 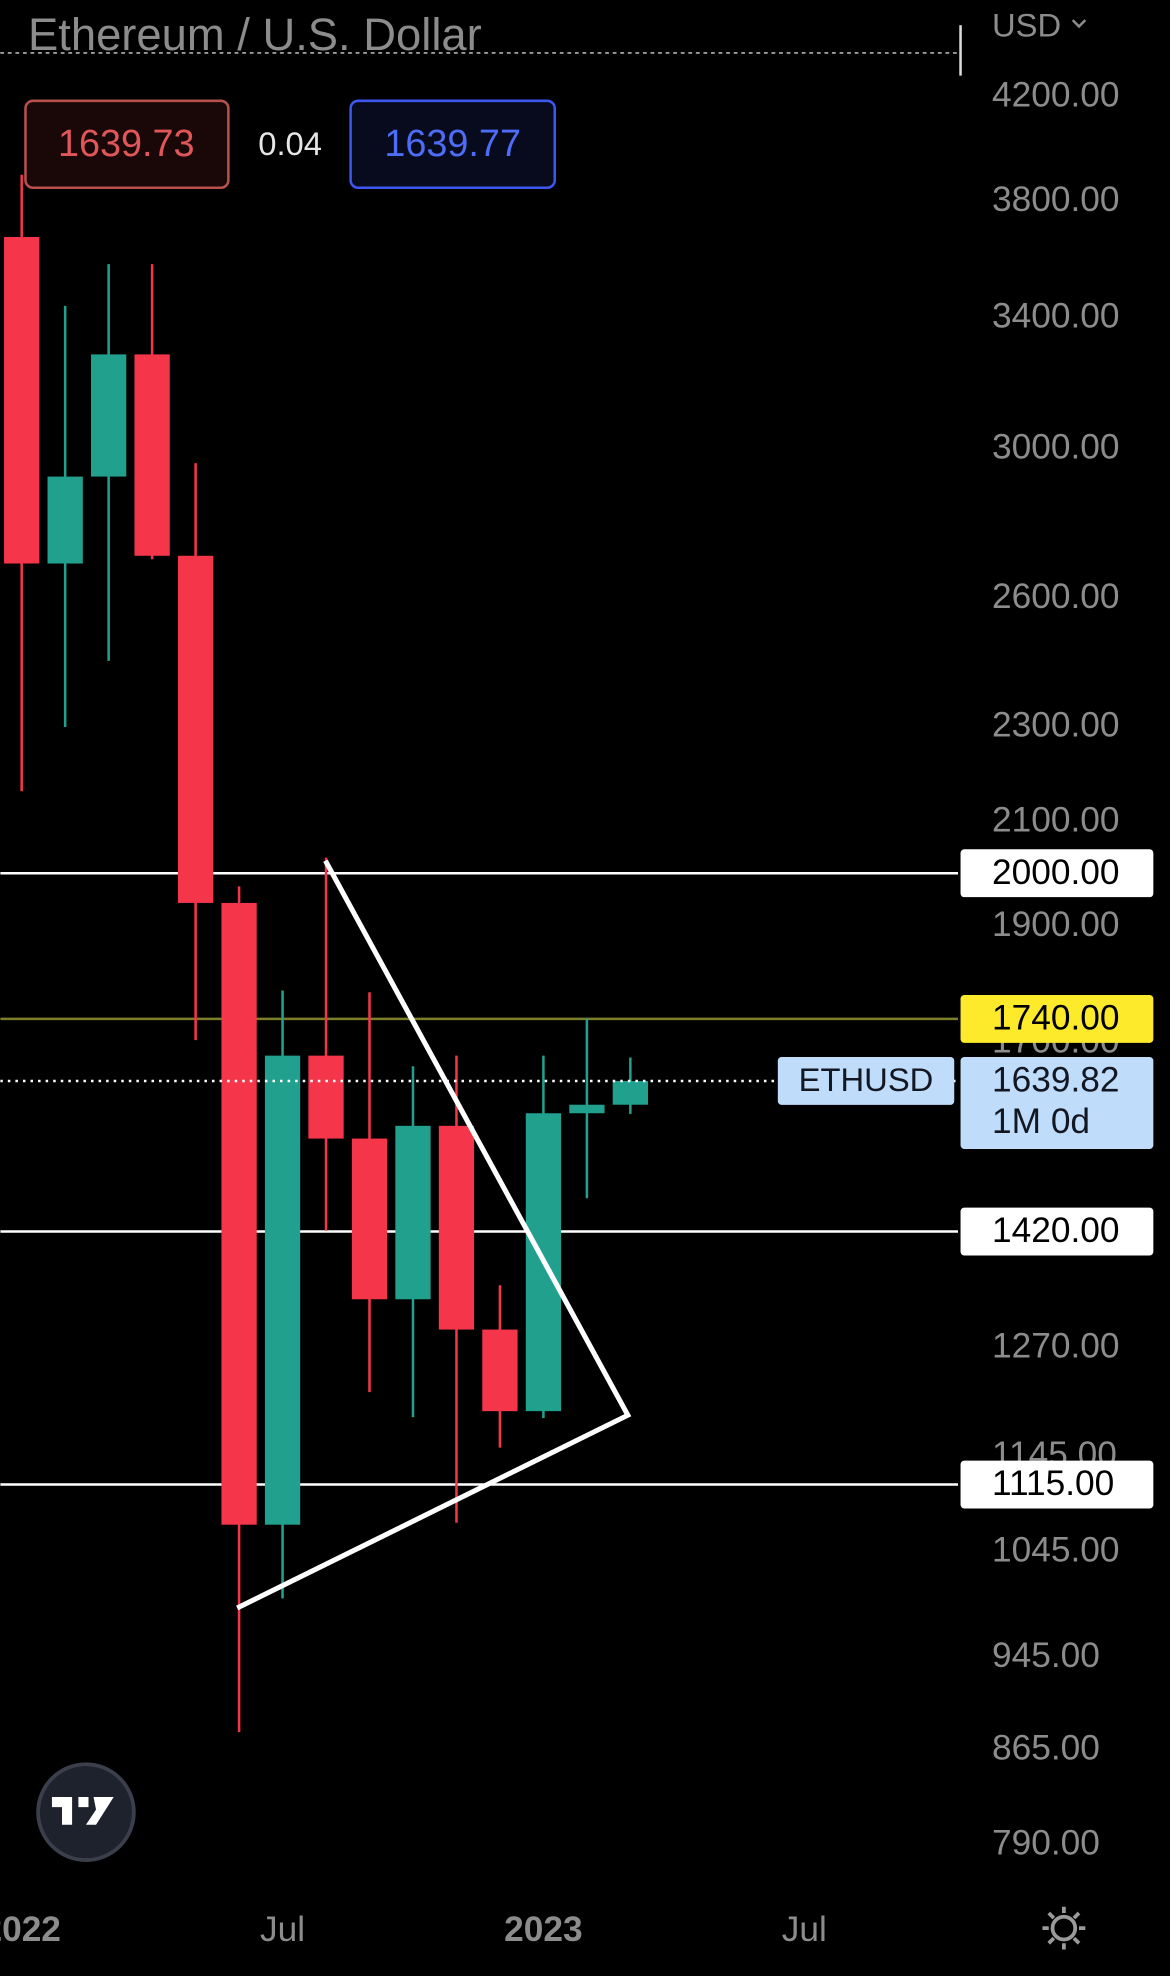 What do you see at coordinates (1064, 1928) in the screenshot?
I see `settings-icon` at bounding box center [1064, 1928].